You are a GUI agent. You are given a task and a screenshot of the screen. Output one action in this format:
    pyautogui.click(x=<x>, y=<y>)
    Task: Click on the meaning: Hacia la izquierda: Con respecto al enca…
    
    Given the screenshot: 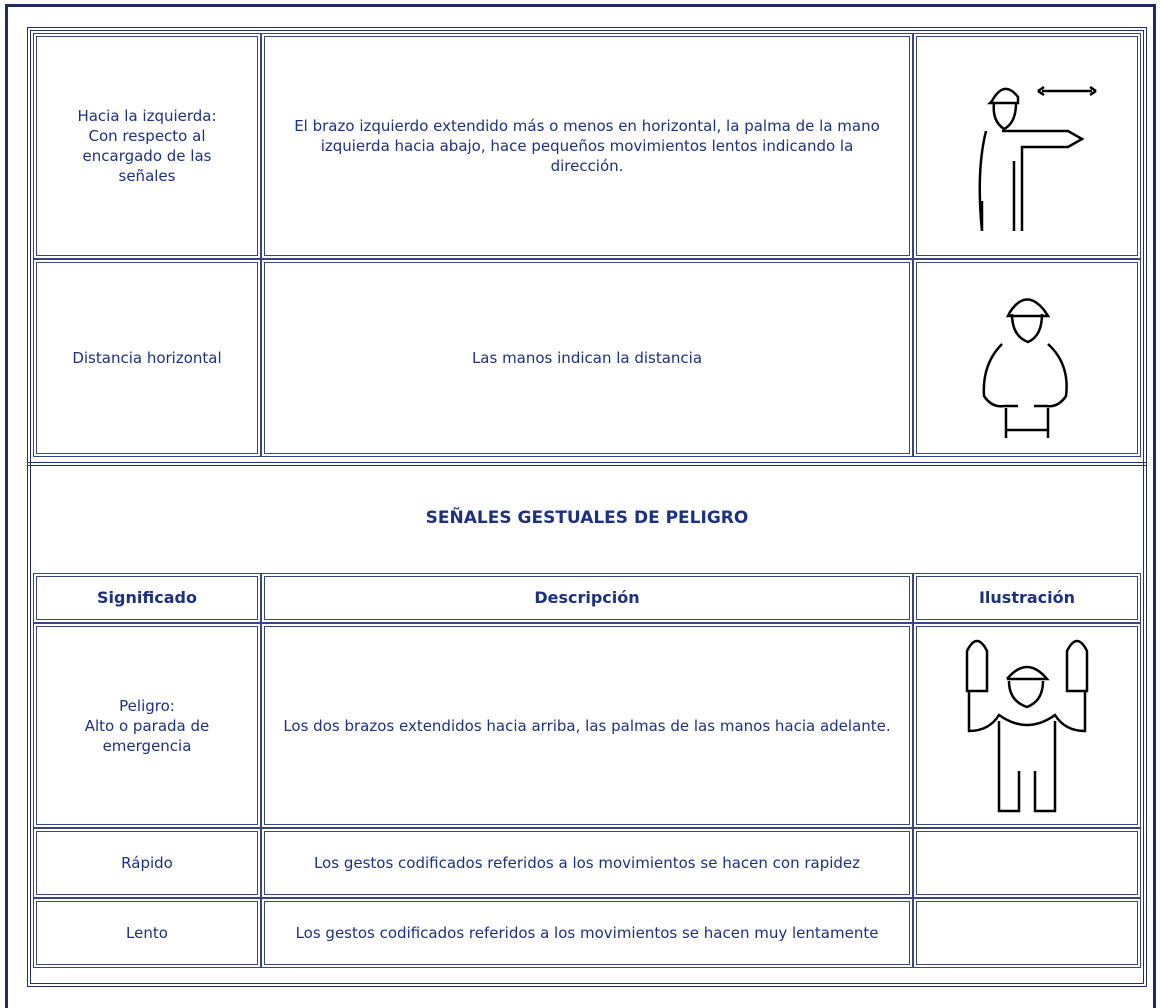 What is the action you would take?
    pyautogui.click(x=147, y=146)
    